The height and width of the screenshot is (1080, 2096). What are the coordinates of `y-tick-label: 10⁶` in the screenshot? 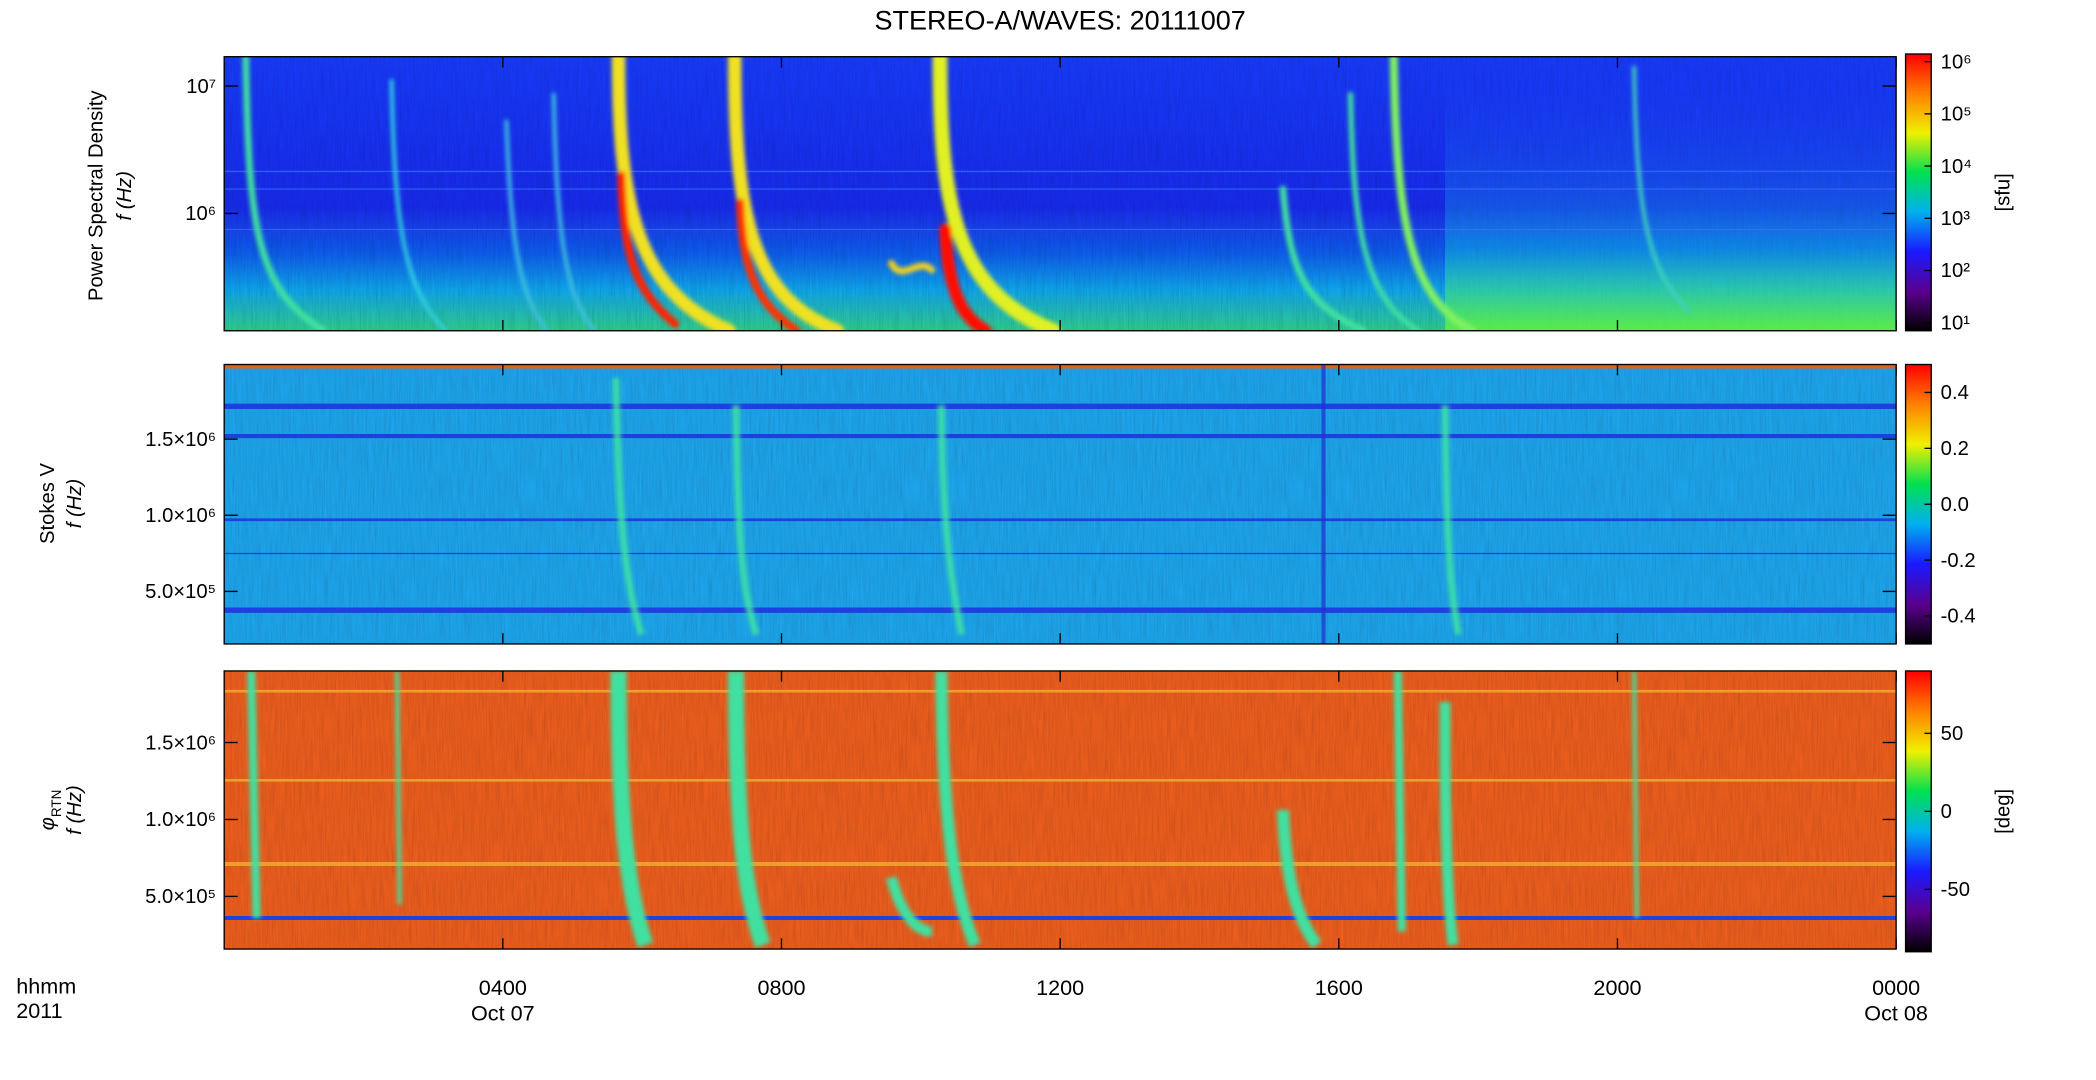 It's located at (200, 214).